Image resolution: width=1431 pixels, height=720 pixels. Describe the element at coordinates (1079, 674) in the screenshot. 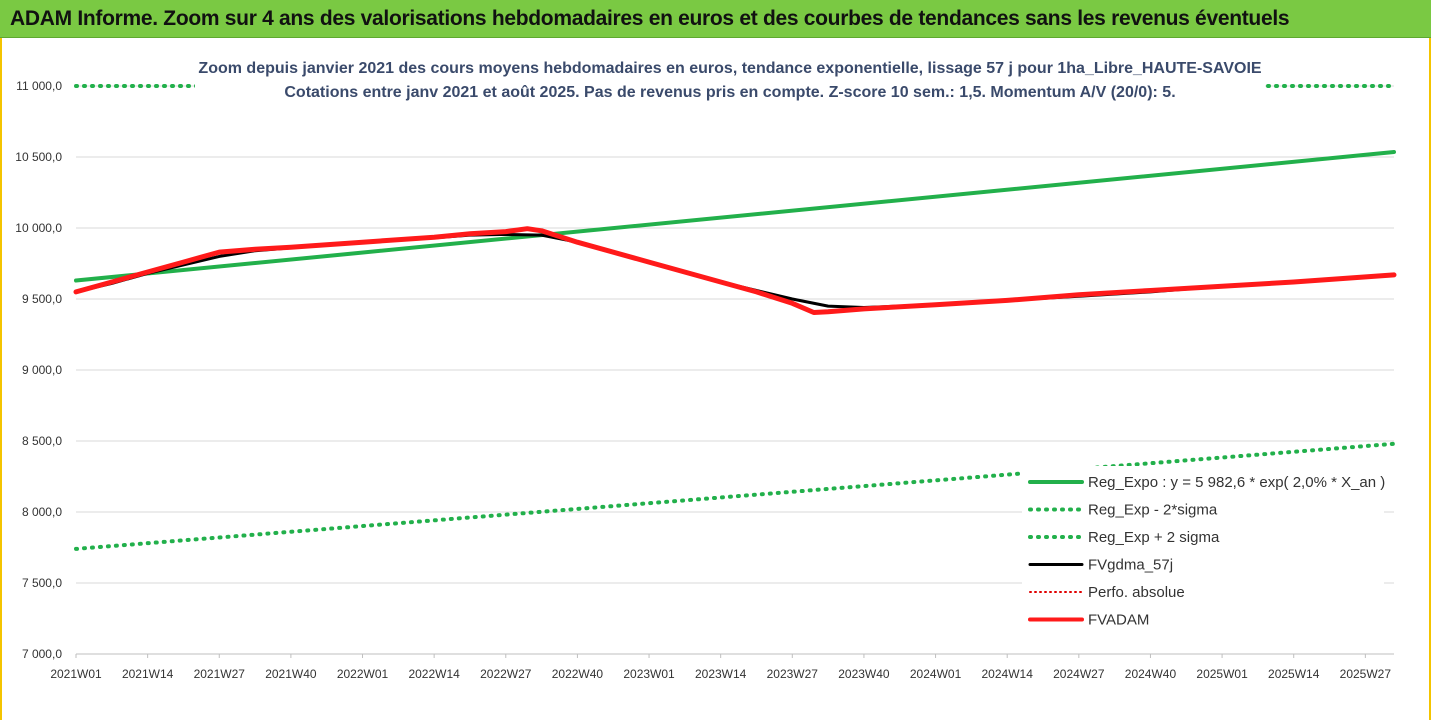

I see `x-tick-label: 2024W27` at that location.